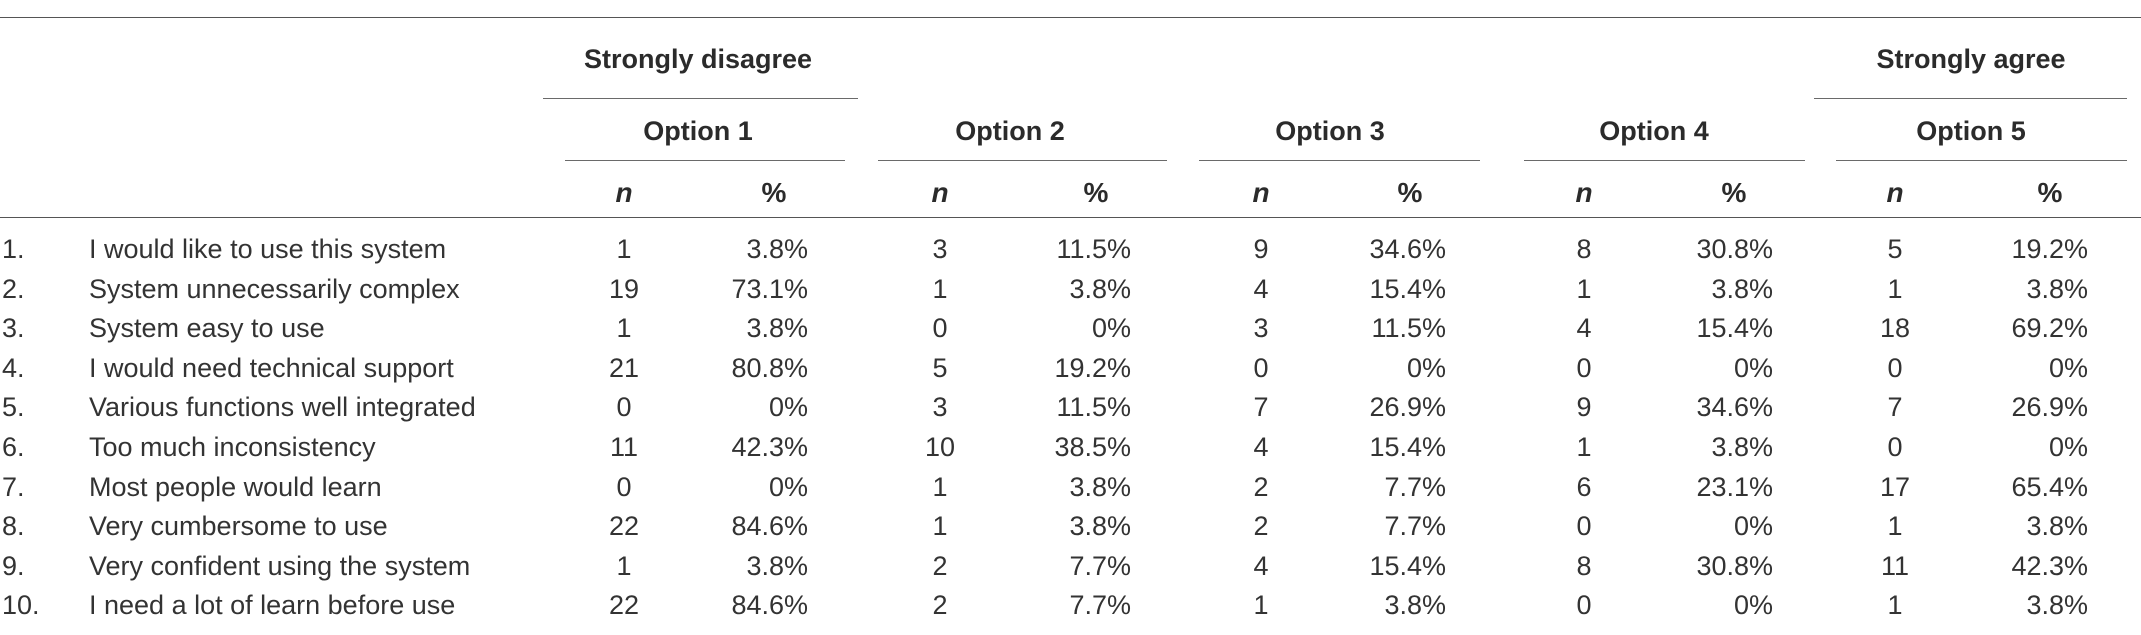  I want to click on row-number: 1., so click(13, 249).